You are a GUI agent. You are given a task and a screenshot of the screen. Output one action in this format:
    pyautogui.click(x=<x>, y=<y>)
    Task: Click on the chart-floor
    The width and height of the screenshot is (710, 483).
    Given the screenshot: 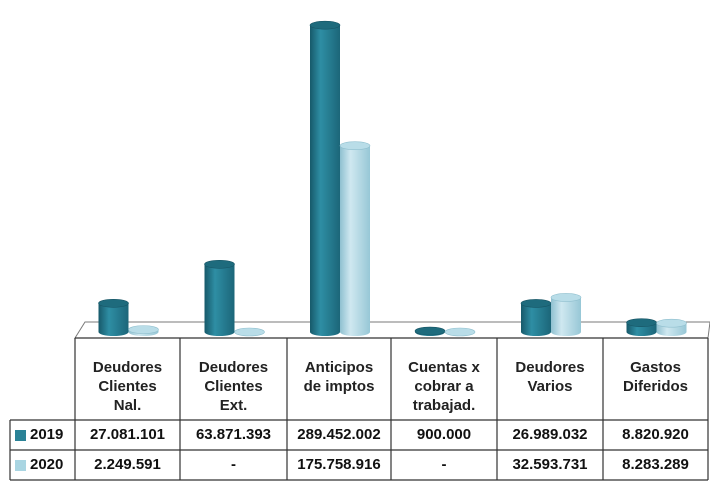 What is the action you would take?
    pyautogui.click(x=392, y=330)
    